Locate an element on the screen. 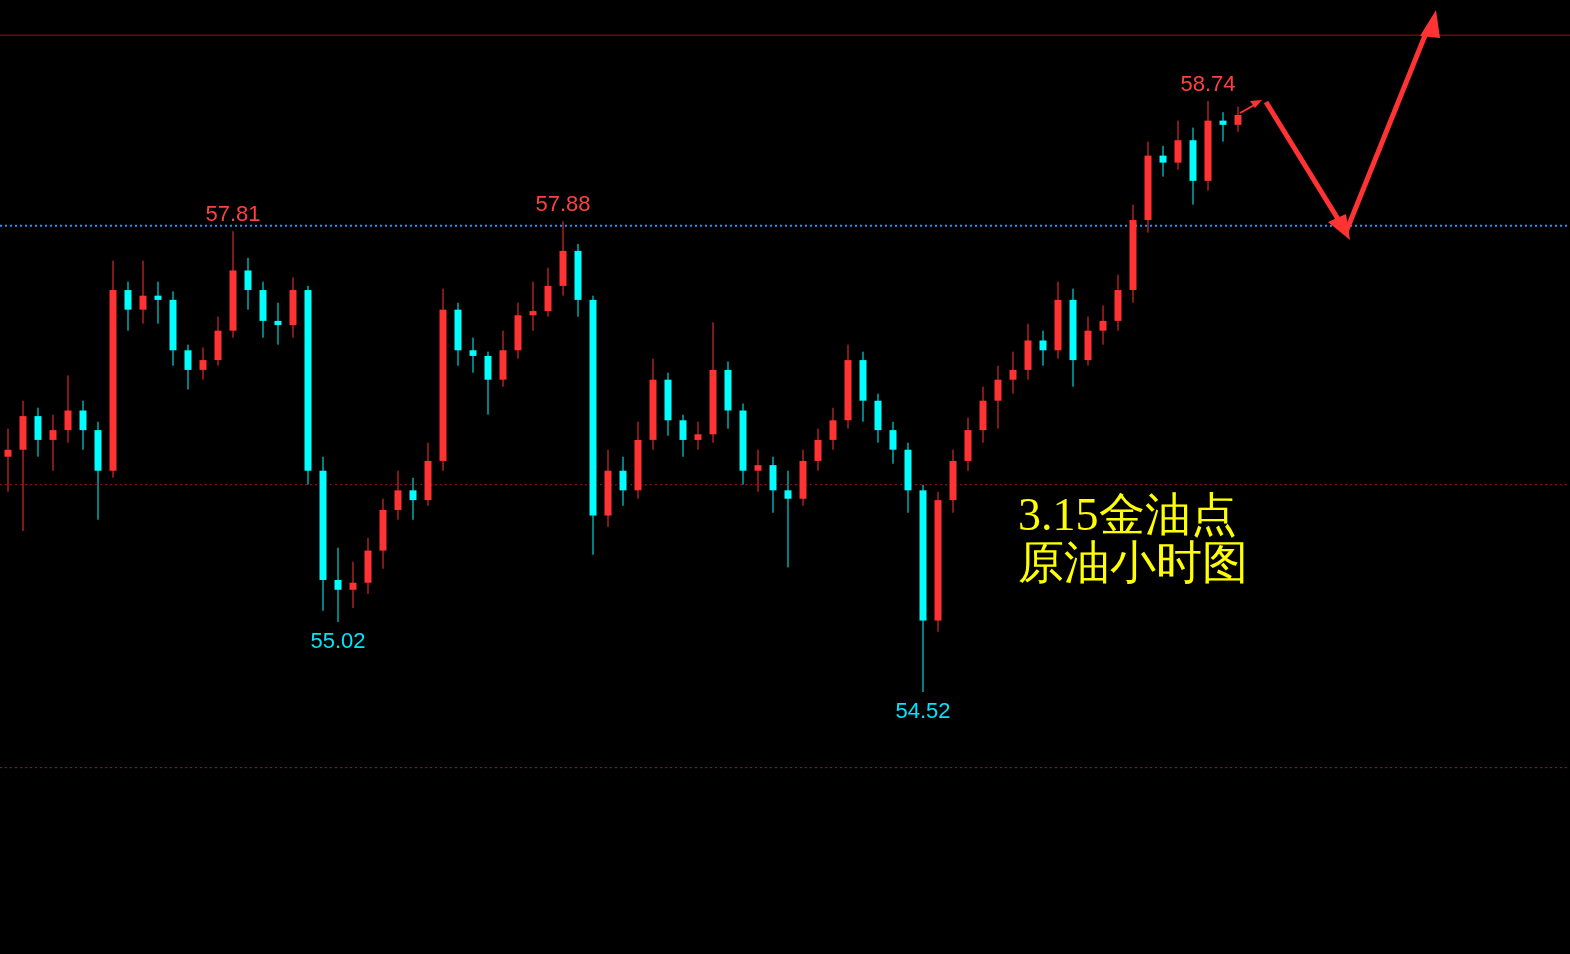  text: 原油小时图 is located at coordinates (1133, 562).